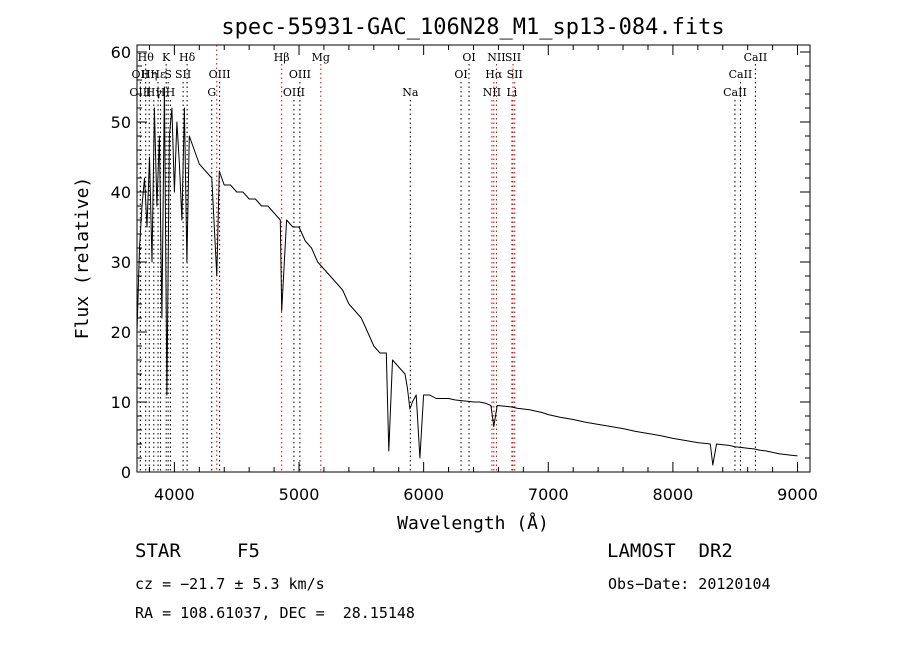 This screenshot has width=900, height=650. What do you see at coordinates (187, 57) in the screenshot?
I see `line-label: Hδ` at bounding box center [187, 57].